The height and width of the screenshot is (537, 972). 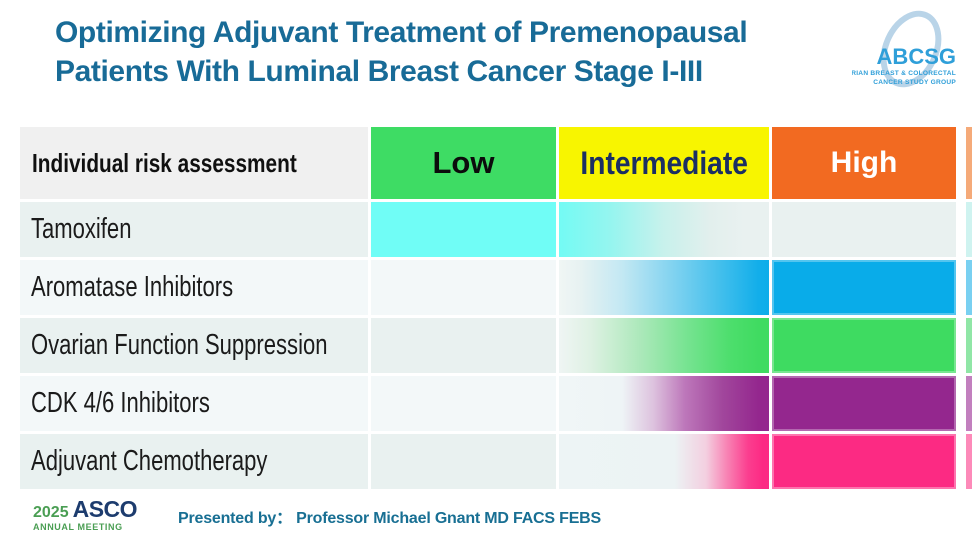 I want to click on cell-ofs-low, so click(x=463, y=345).